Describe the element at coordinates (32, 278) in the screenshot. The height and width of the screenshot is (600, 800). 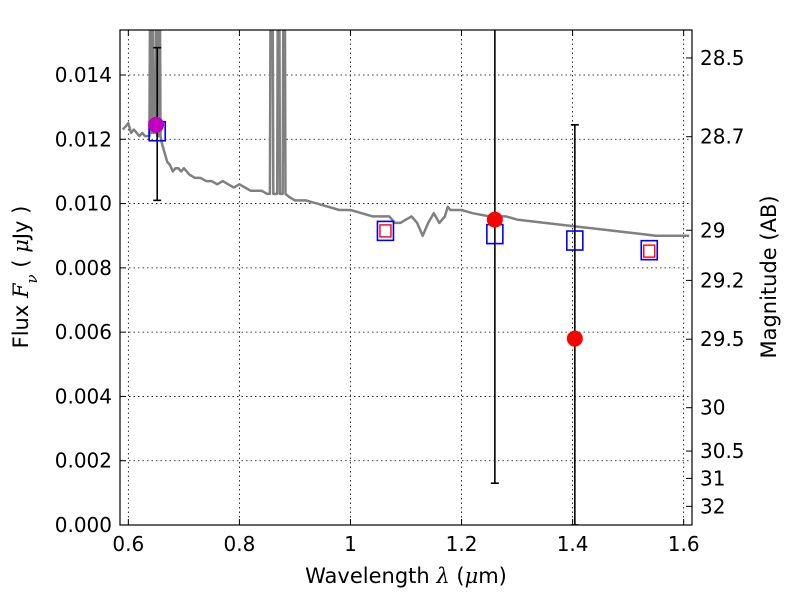
I see `y-axis-nu: ν` at that location.